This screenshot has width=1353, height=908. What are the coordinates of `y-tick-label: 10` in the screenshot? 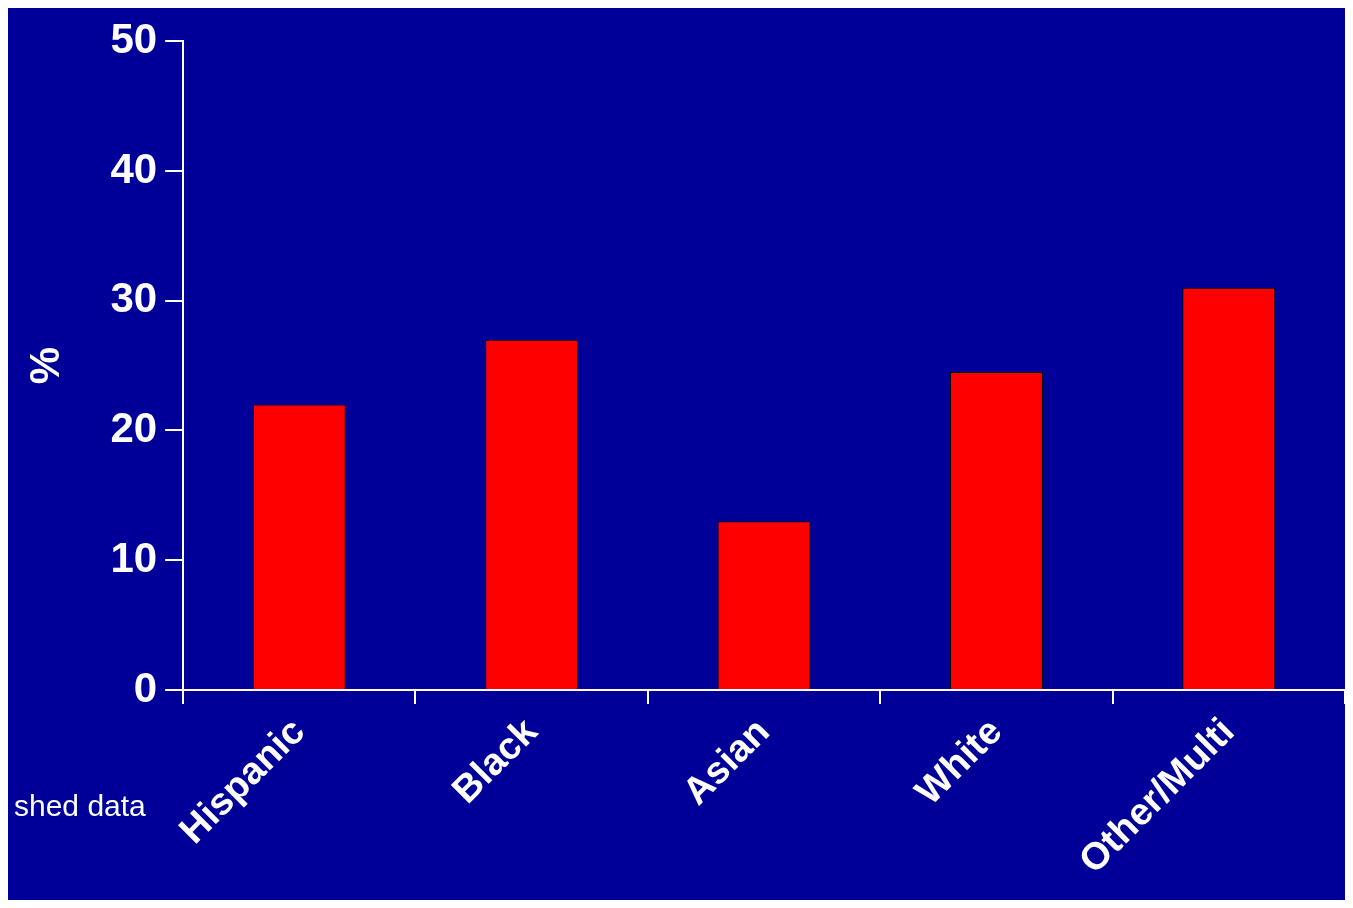 It's located at (134, 557).